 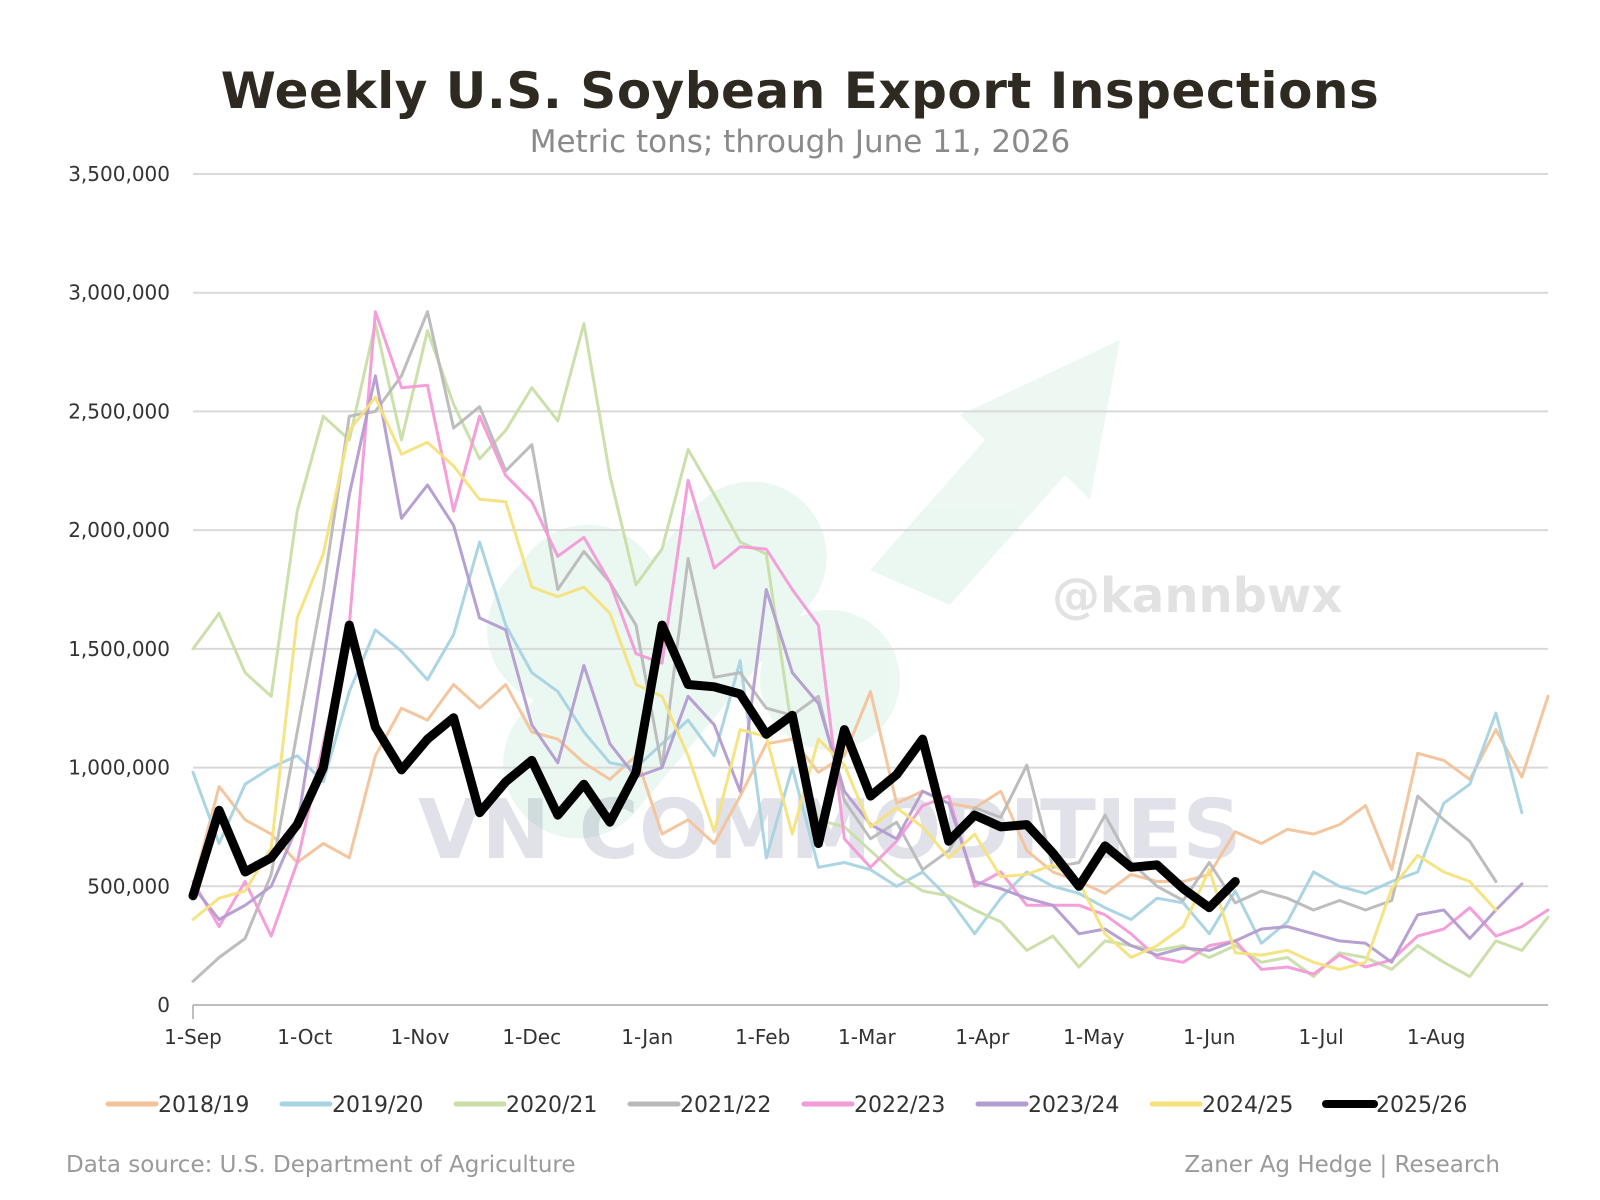 What do you see at coordinates (647, 1037) in the screenshot?
I see `x-tick-label: 1-Jan` at bounding box center [647, 1037].